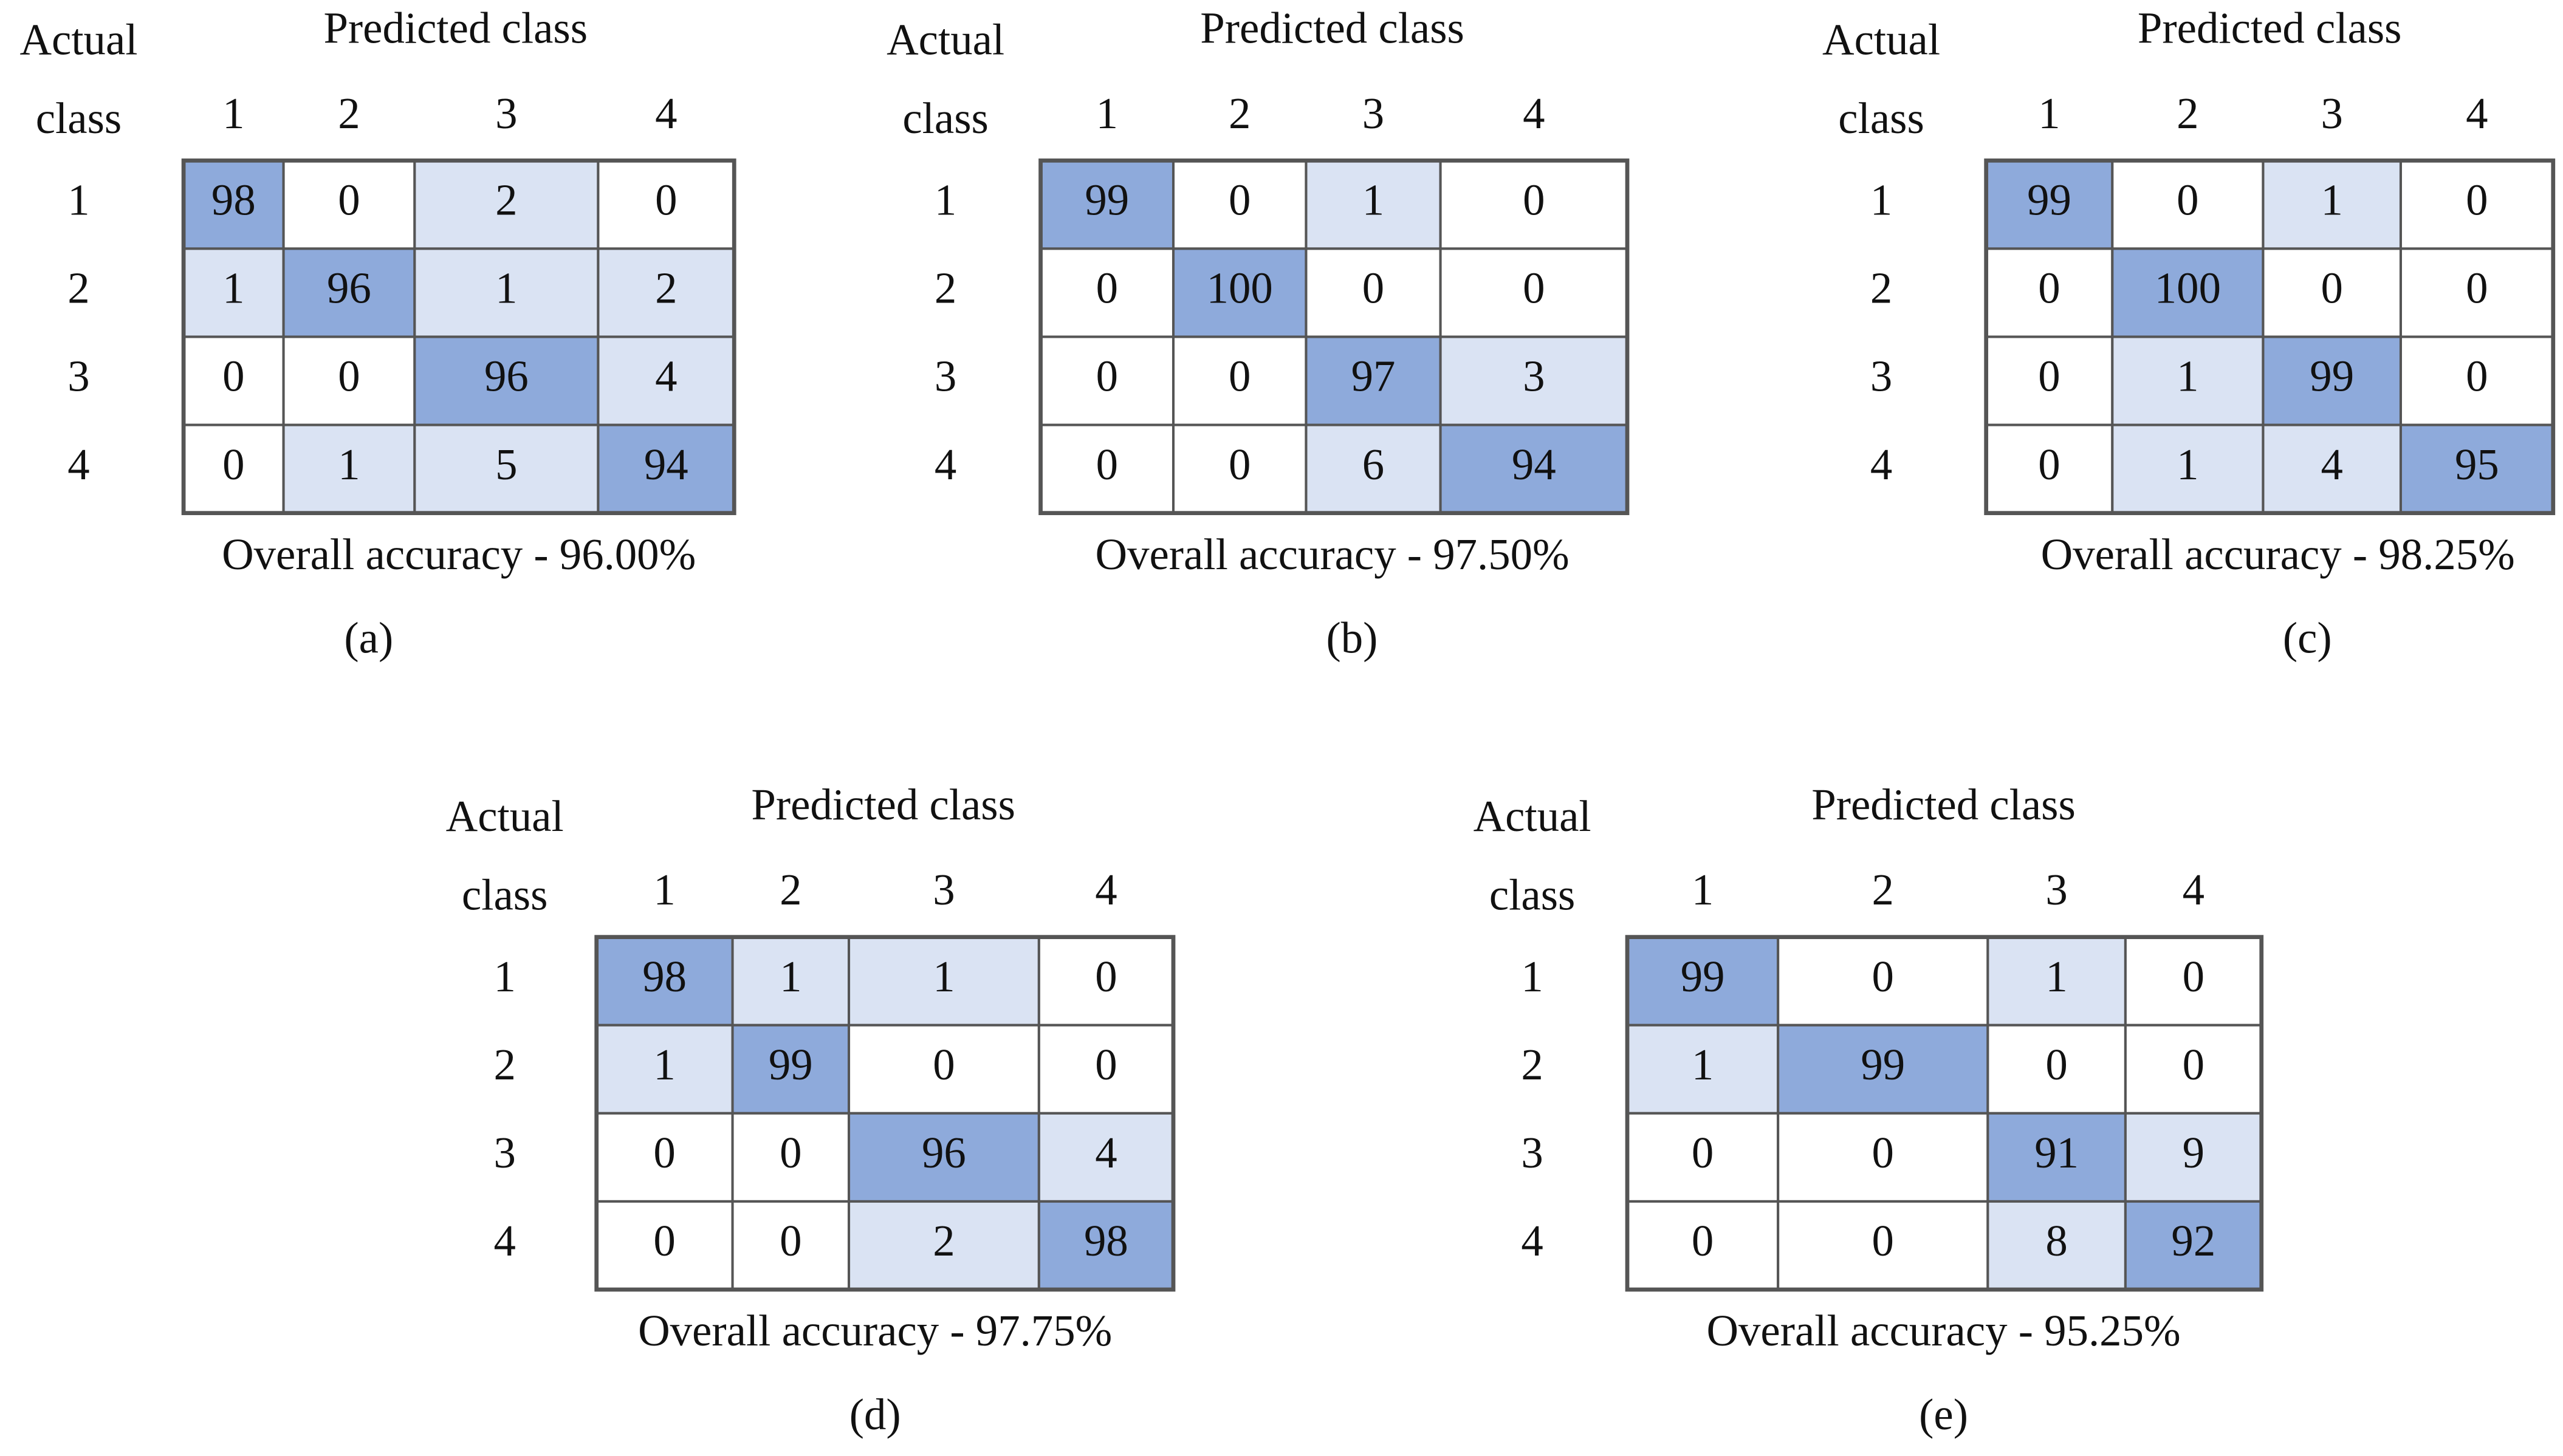  What do you see at coordinates (1373, 376) in the screenshot?
I see `cell-value: 97` at bounding box center [1373, 376].